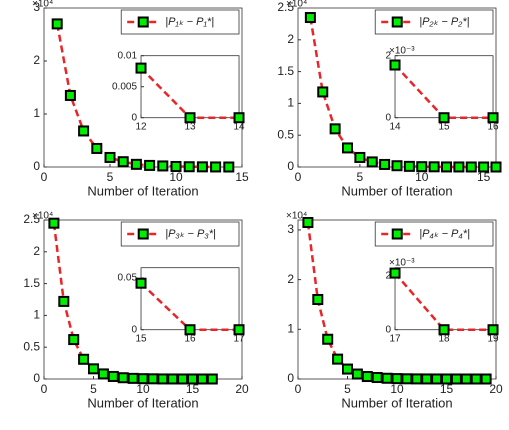 The image size is (509, 430). I want to click on x-tick-label: 12, so click(141, 126).